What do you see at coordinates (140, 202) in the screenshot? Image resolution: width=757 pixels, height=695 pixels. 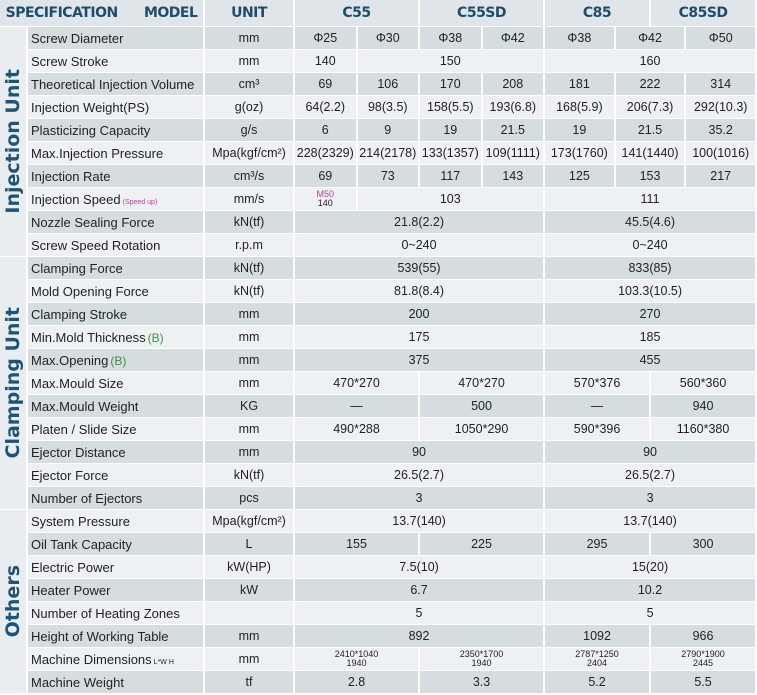 I see `spec-note: (Speed up)` at bounding box center [140, 202].